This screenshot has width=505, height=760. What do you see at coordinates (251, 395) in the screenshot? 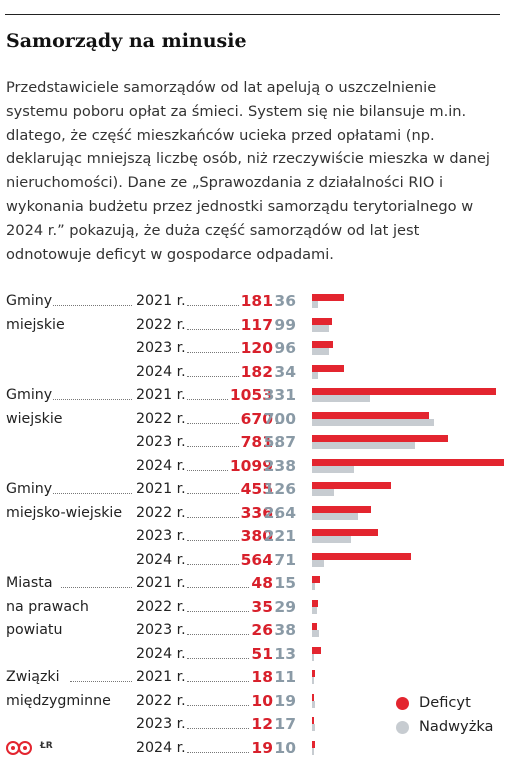
I see `deficit-value: 1053` at bounding box center [251, 395].